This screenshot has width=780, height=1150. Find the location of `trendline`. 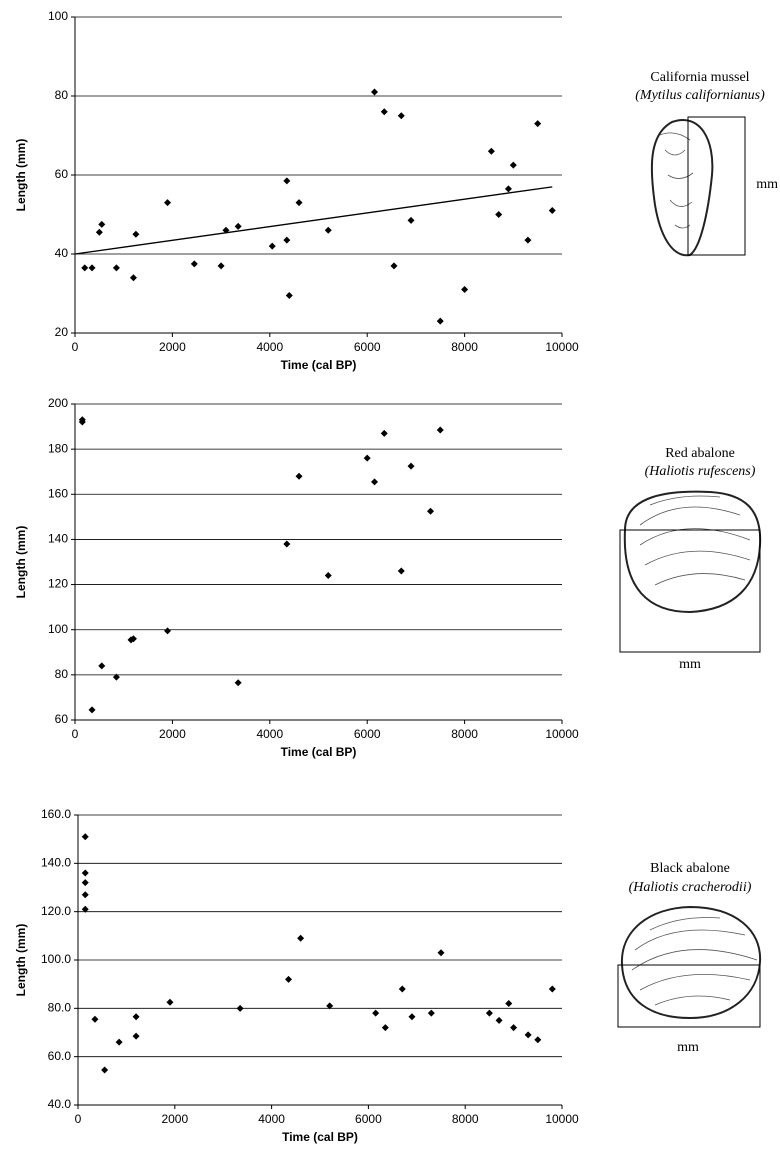

trendline is located at coordinates (313, 220).